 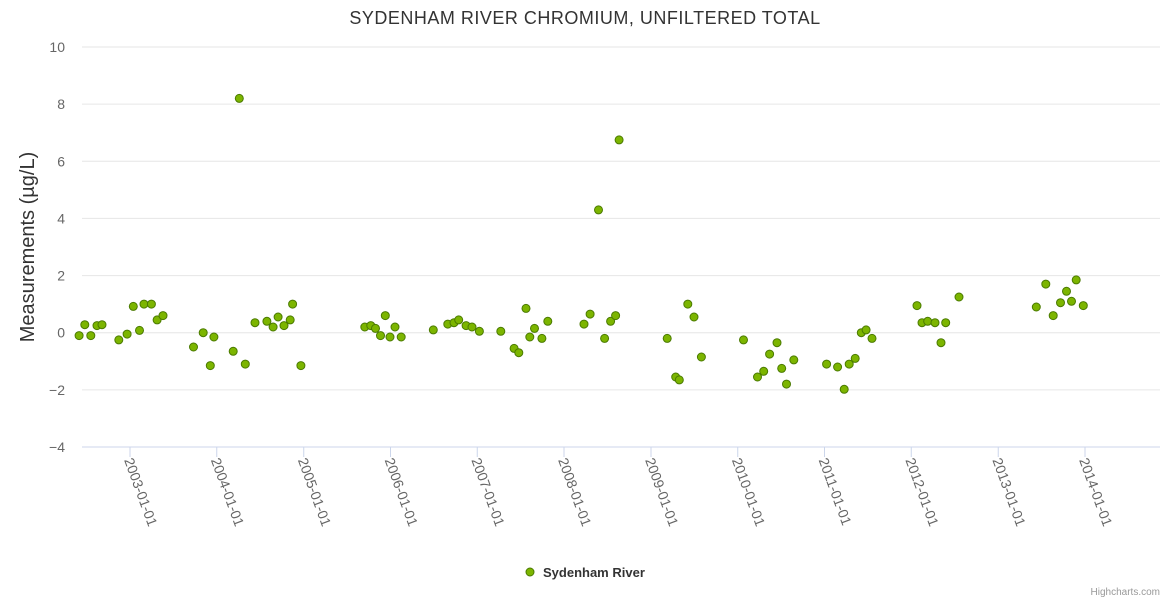 What do you see at coordinates (228, 492) in the screenshot?
I see `x-tick-label: 2004-01-01` at bounding box center [228, 492].